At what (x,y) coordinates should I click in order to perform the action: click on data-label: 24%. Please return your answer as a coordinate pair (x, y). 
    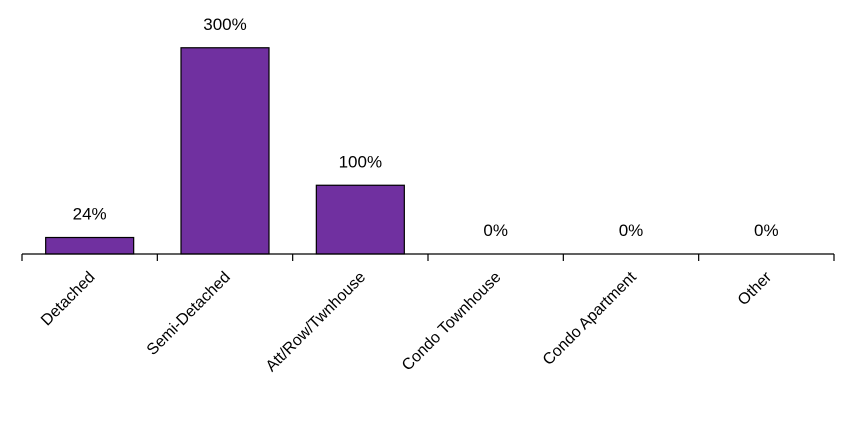
    Looking at the image, I should click on (90, 214).